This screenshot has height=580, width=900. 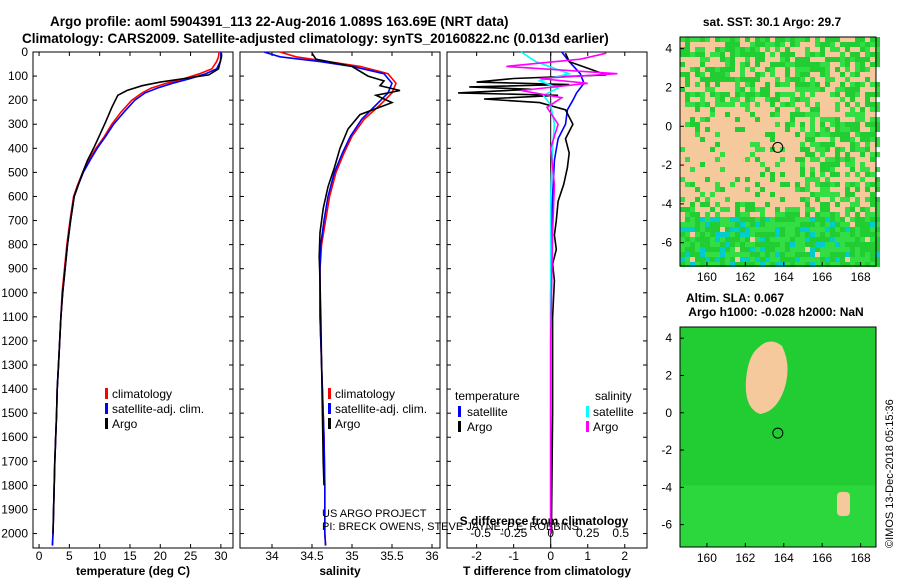 I want to click on sla-map-frame, so click(x=778, y=437).